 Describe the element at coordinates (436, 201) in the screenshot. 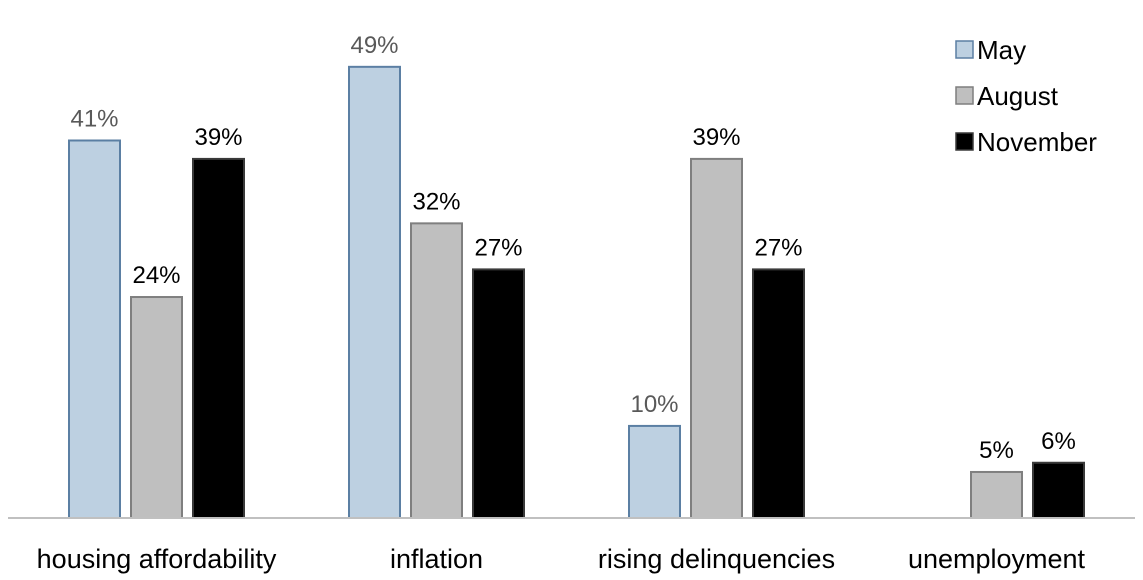

I see `data-label-1-1: 32%` at that location.